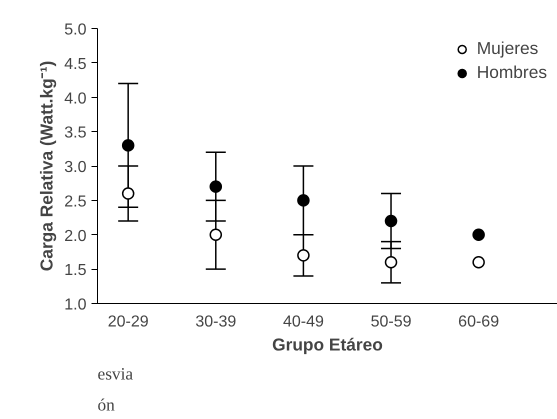 This screenshot has width=557, height=419. Describe the element at coordinates (75, 305) in the screenshot. I see `y-tick-label: 1.0` at that location.